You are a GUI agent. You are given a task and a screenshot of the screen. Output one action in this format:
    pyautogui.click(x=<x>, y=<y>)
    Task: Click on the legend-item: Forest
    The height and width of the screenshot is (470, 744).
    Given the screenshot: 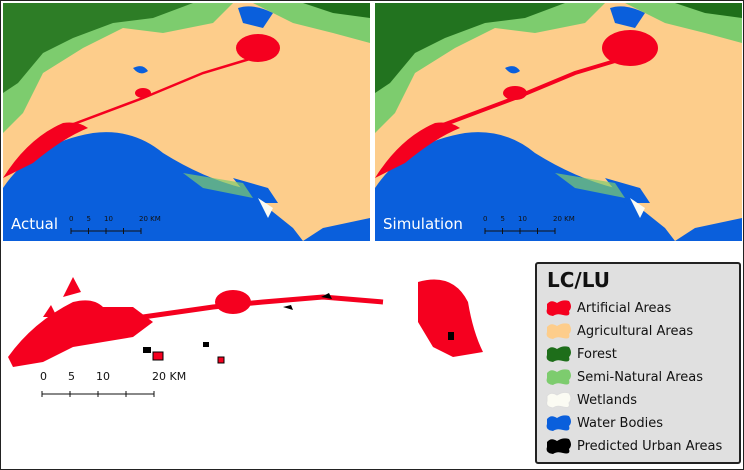 What is the action you would take?
    pyautogui.click(x=581, y=354)
    